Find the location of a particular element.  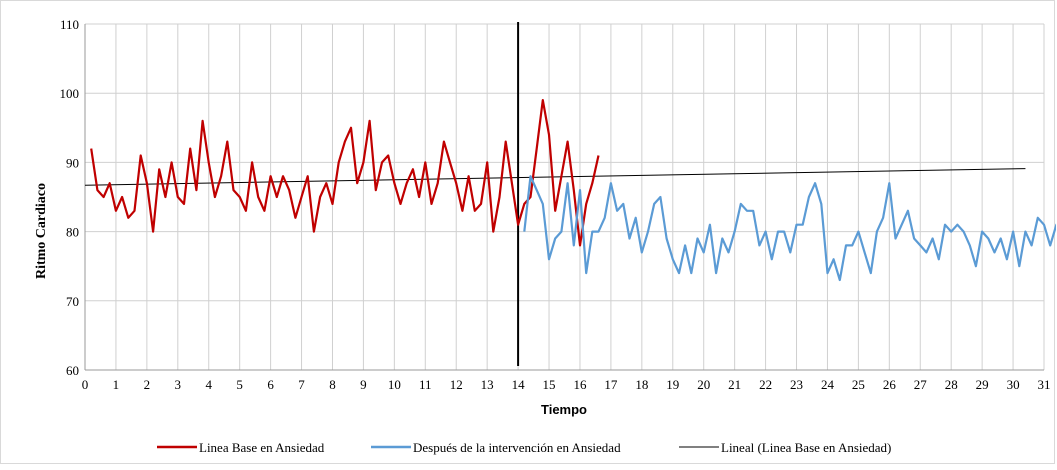

y-axis-title: Ritmo Cardiaco is located at coordinates (41, 231).